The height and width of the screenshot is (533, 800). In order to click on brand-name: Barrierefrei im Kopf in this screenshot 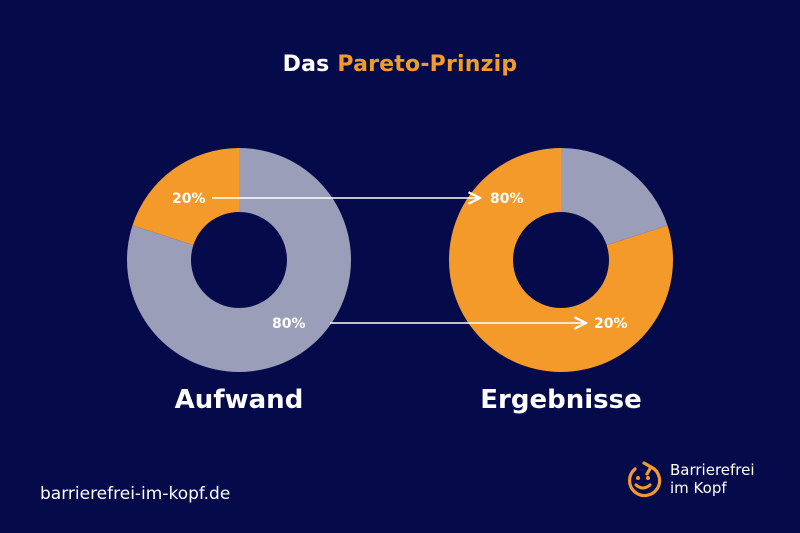, I will do `click(712, 479)`.